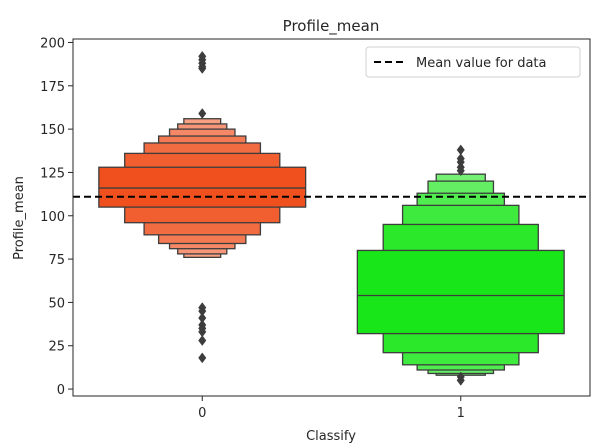 This screenshot has height=448, width=610. Describe the element at coordinates (52, 87) in the screenshot. I see `y-tick-label: 175` at that location.